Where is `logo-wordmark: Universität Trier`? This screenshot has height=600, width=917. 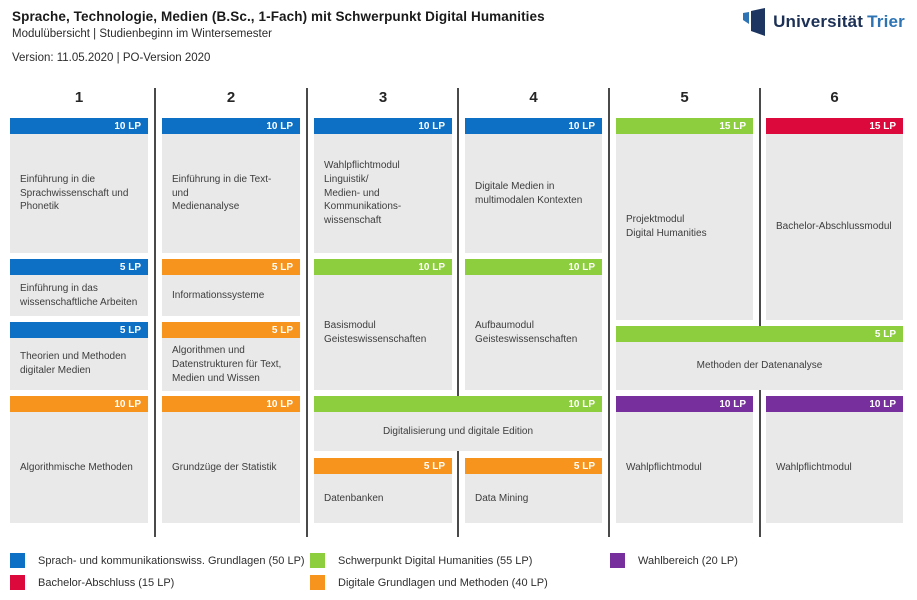
logo-wordmark: Universität Trier is located at coordinates (839, 22).